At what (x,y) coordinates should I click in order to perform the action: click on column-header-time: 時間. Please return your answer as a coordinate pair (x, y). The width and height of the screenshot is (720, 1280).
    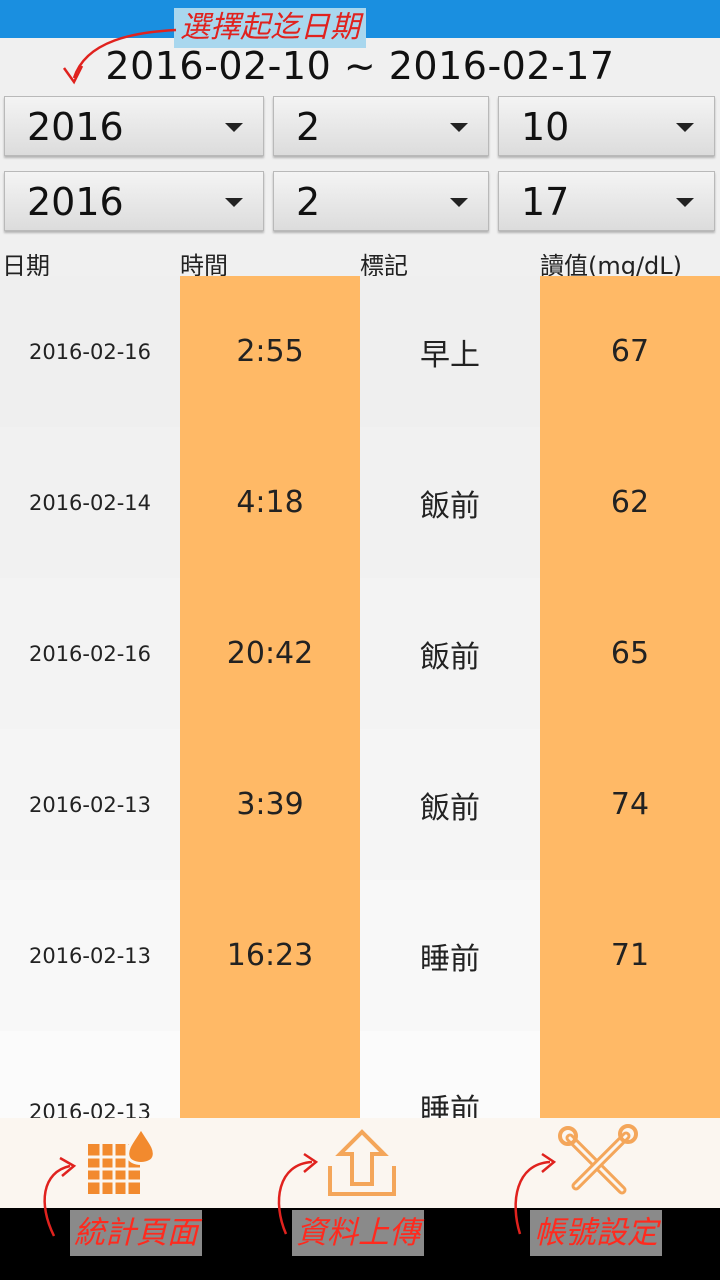
    Looking at the image, I should click on (204, 266).